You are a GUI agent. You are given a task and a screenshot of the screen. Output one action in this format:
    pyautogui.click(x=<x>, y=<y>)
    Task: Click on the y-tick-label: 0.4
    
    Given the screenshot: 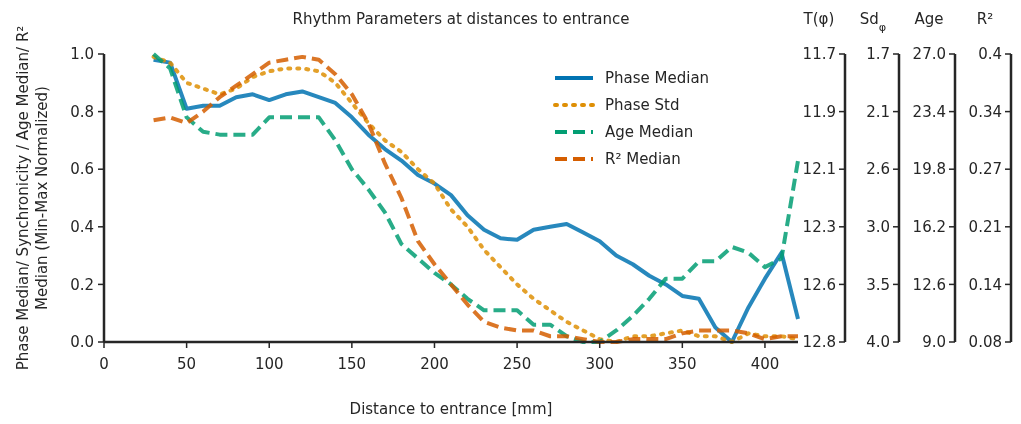 What is the action you would take?
    pyautogui.click(x=82, y=227)
    